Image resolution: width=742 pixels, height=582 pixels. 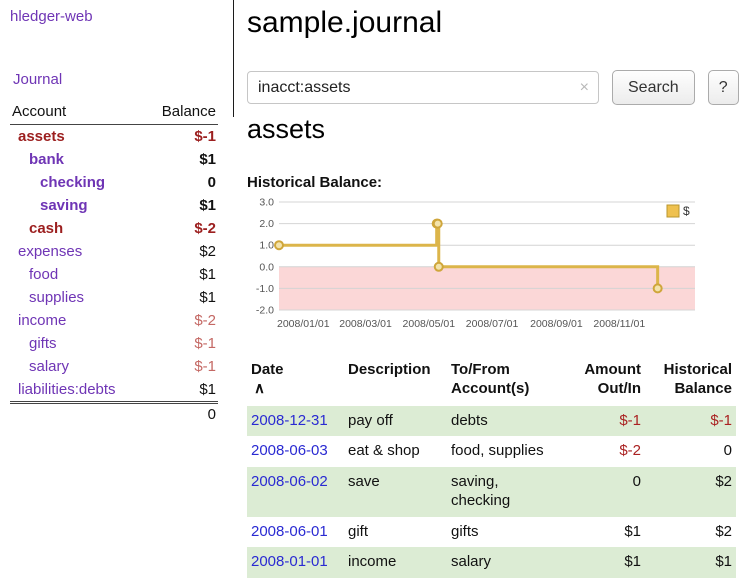 I want to click on account-link: bank, so click(x=47, y=159).